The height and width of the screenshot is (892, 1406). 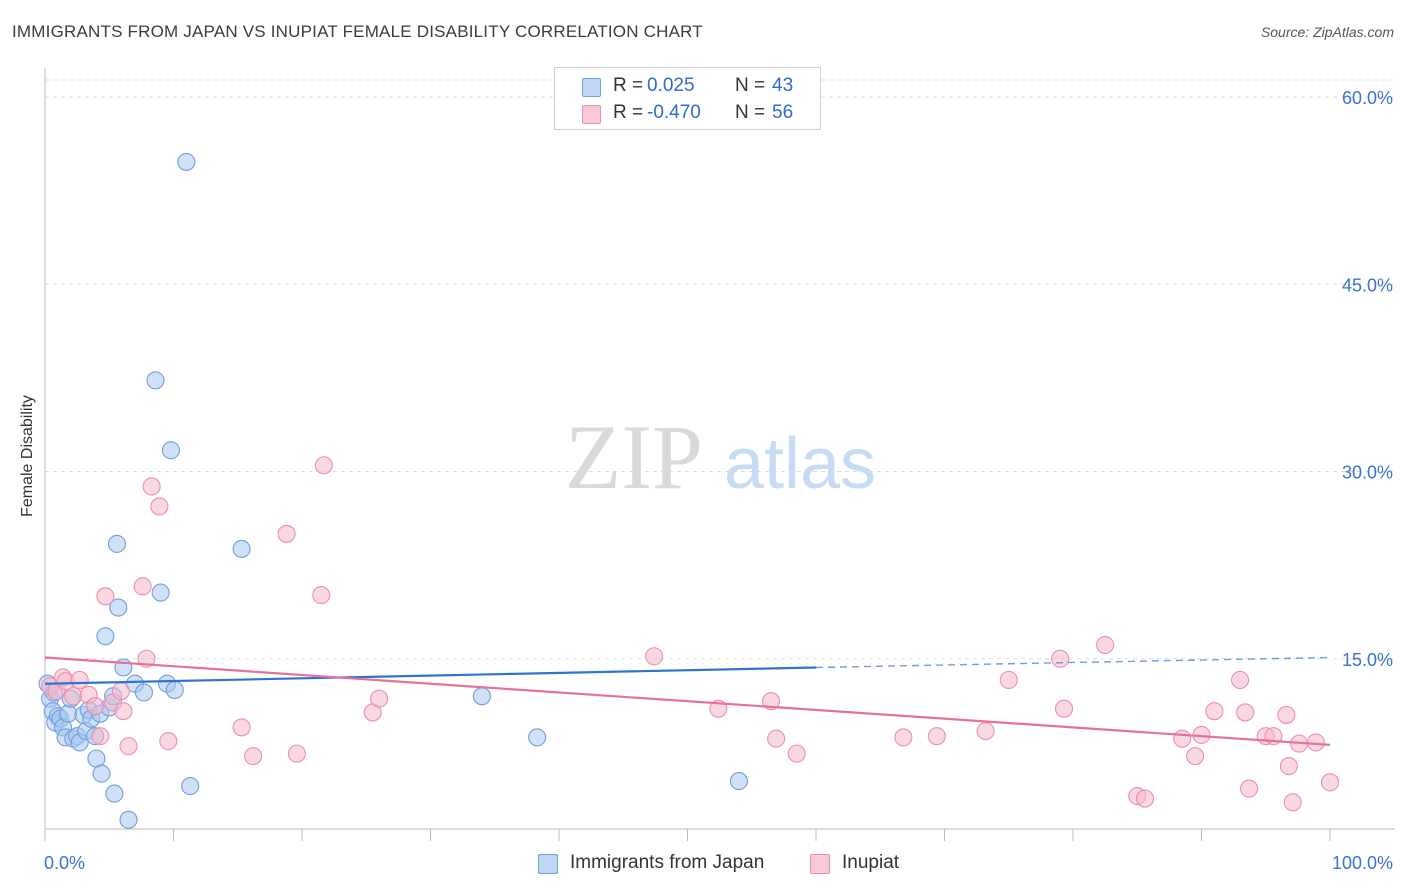 I want to click on legend-row-inupiat: R = -0.470 N = 56, so click(x=687, y=114).